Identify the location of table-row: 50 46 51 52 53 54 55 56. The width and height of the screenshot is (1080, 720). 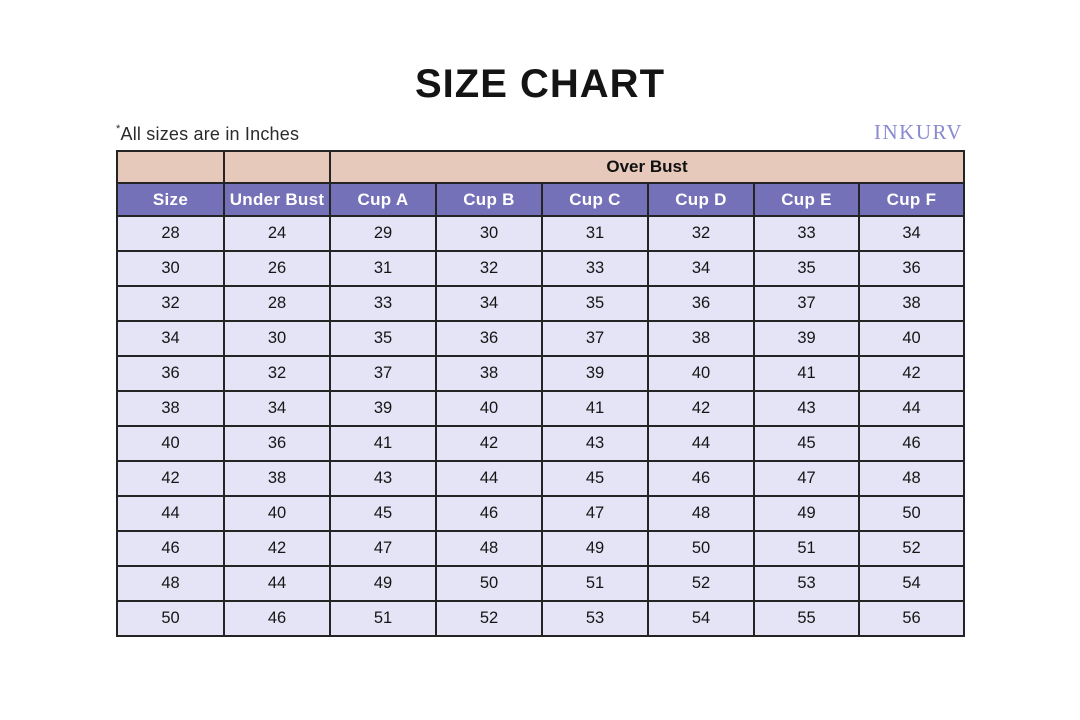
(540, 618).